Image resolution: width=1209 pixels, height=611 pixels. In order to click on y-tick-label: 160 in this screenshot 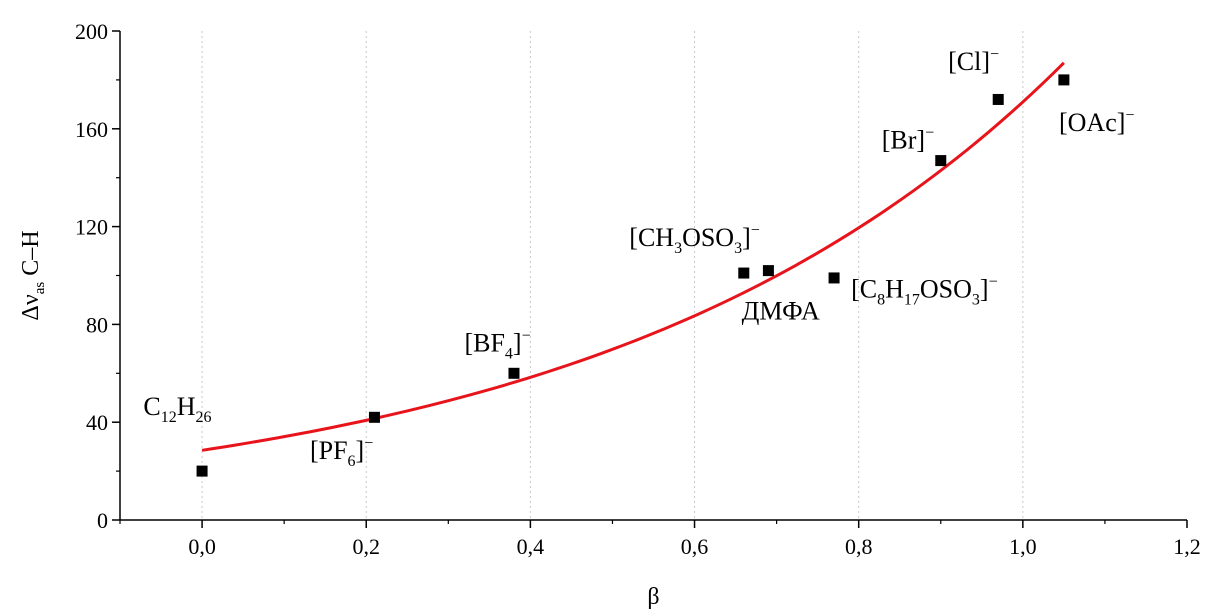, I will do `click(91, 129)`.